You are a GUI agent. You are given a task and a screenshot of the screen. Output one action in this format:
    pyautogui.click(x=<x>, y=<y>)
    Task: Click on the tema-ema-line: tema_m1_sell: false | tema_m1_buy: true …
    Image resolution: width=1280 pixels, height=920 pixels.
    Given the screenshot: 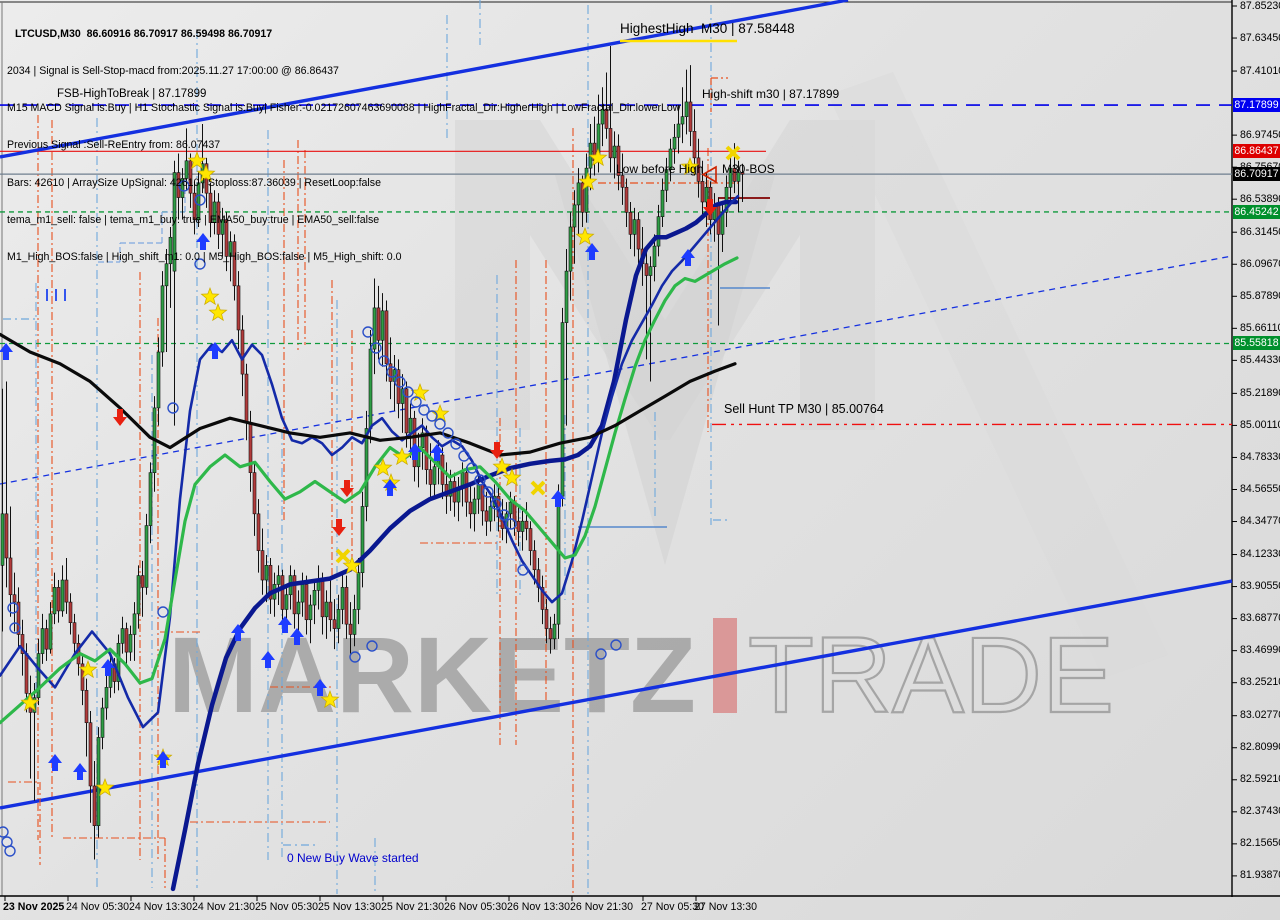 What is the action you would take?
    pyautogui.click(x=193, y=219)
    